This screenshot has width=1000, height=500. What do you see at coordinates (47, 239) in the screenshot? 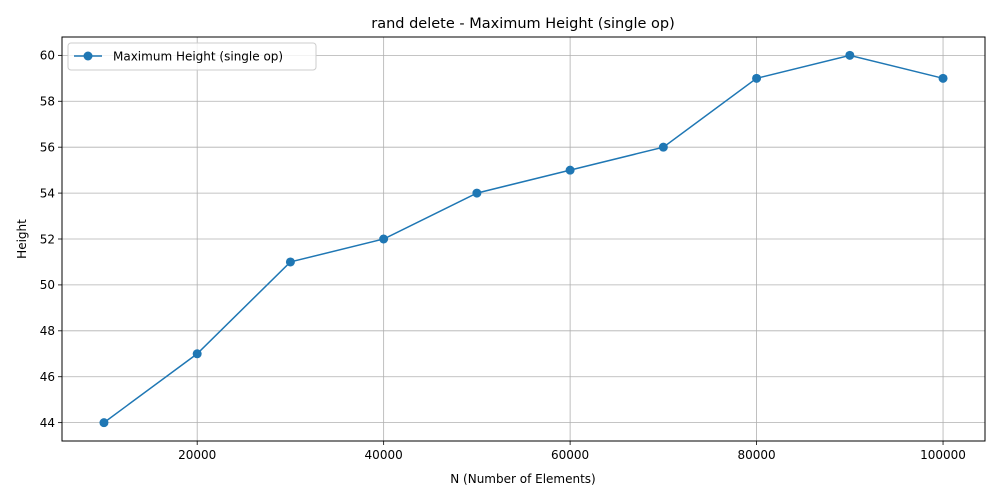
I see `y-tick-label: 52` at bounding box center [47, 239].